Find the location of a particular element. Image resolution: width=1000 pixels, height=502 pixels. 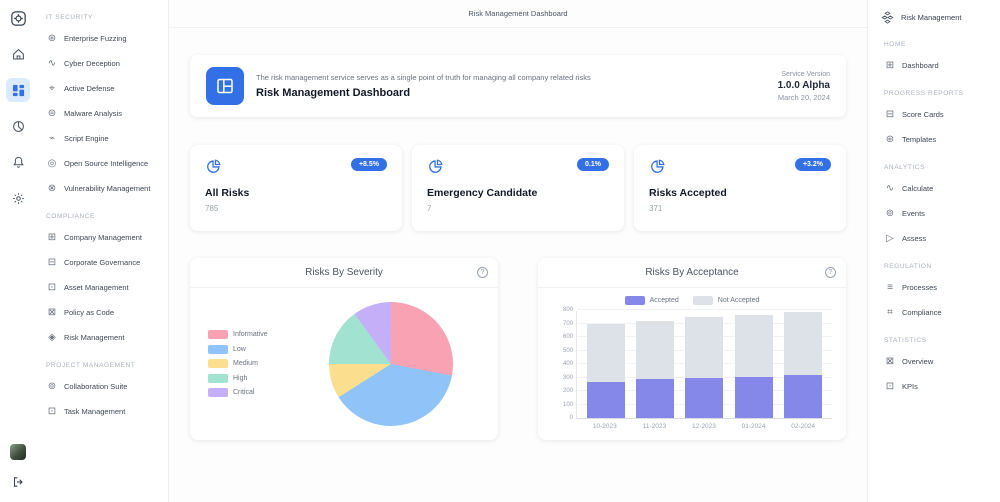

nav-section: REGULATION ≡ Processes ⌗ Compliance is located at coordinates (936, 291).